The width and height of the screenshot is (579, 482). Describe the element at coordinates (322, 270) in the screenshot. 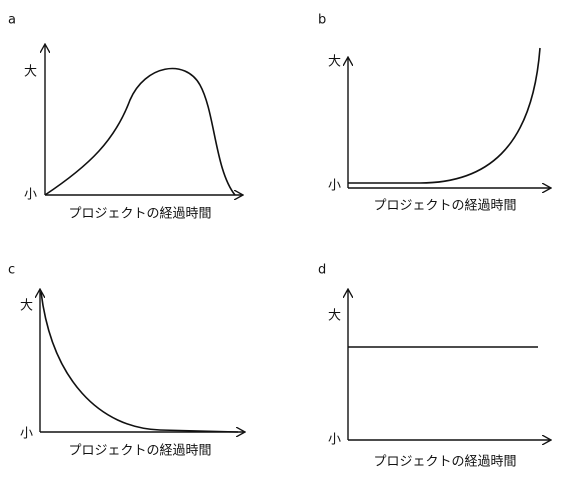

I see `panel-label: d` at that location.